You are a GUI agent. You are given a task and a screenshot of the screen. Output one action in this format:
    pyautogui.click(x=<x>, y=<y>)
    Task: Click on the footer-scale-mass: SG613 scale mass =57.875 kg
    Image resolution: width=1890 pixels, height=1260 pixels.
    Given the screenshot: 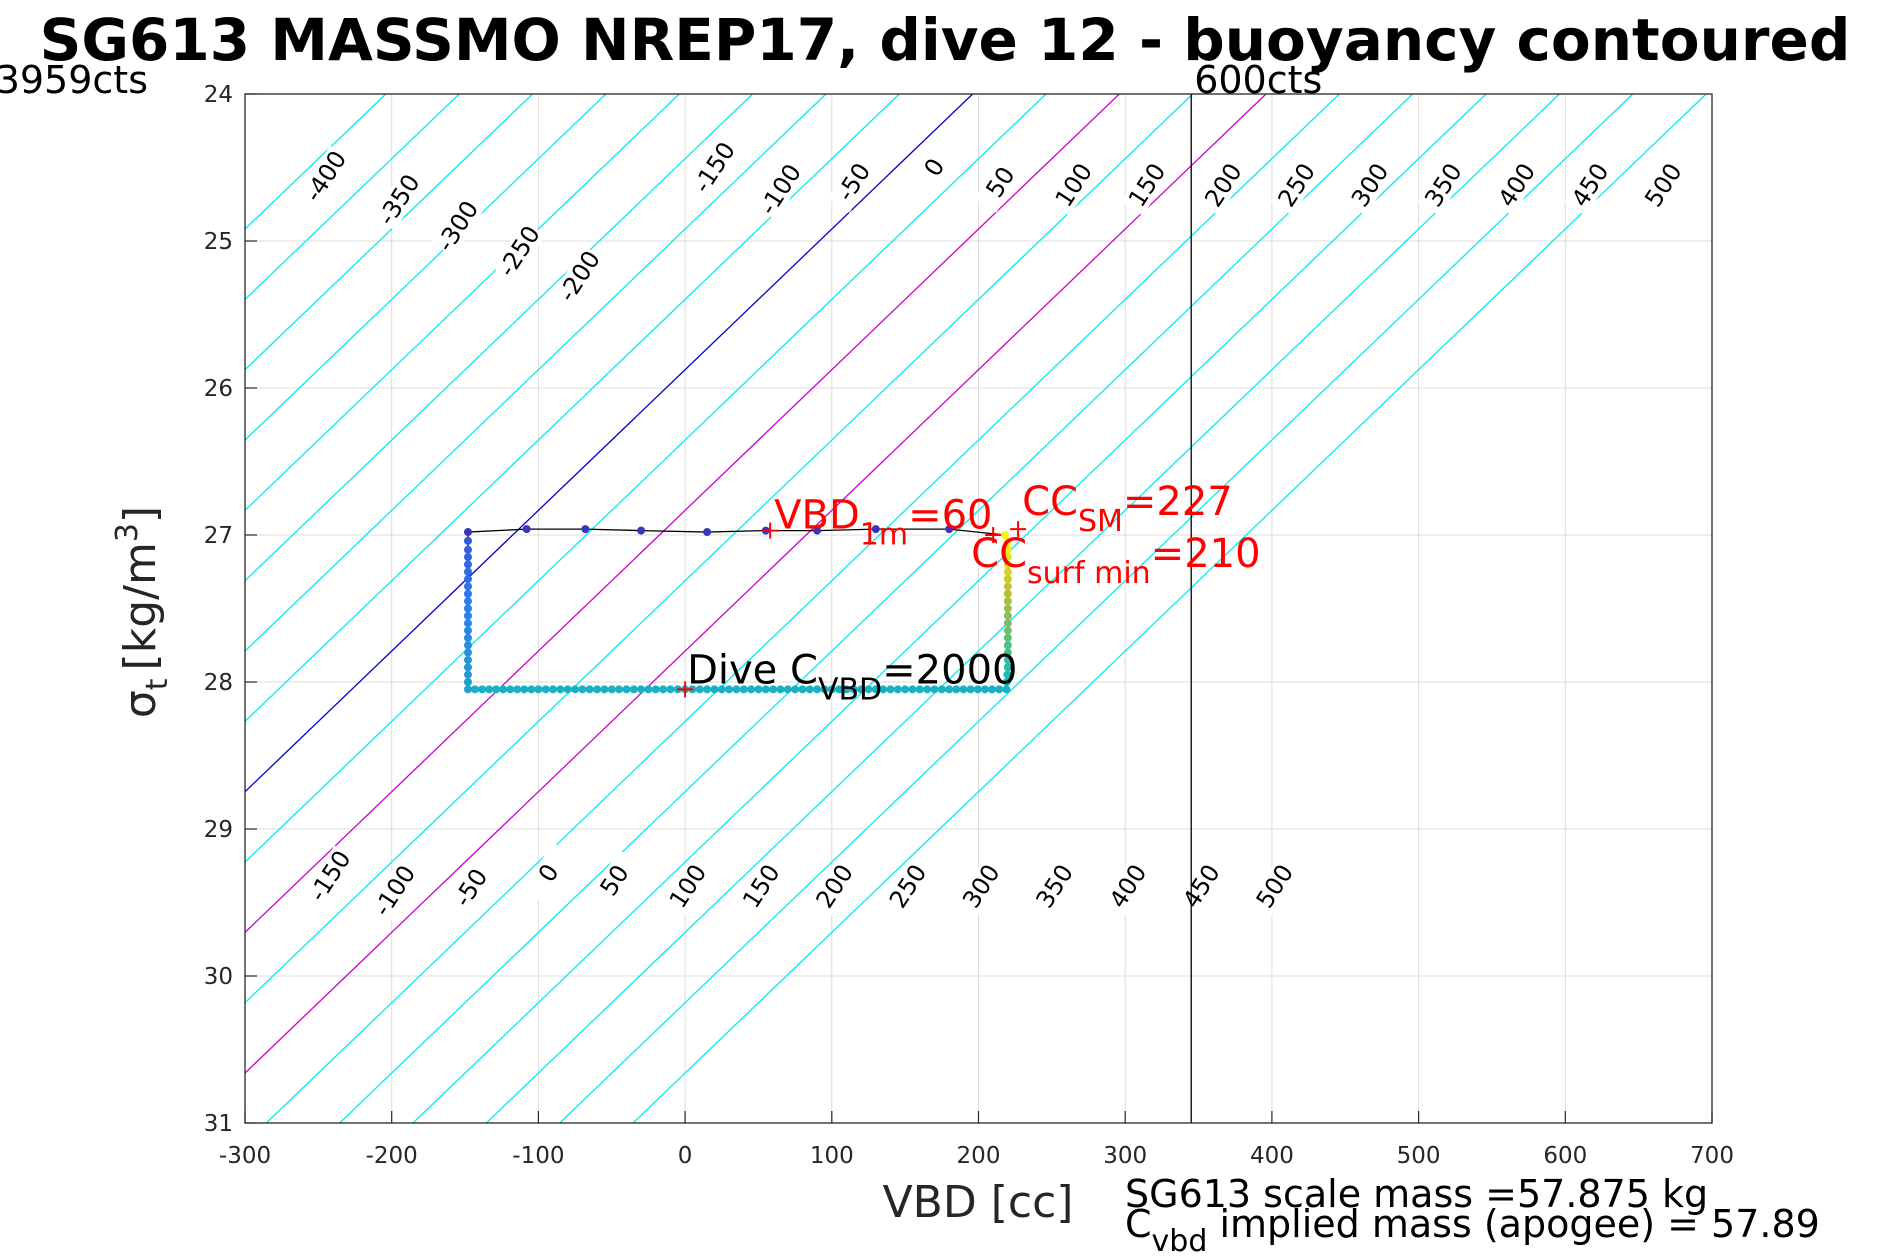 What is the action you would take?
    pyautogui.click(x=1416, y=1194)
    